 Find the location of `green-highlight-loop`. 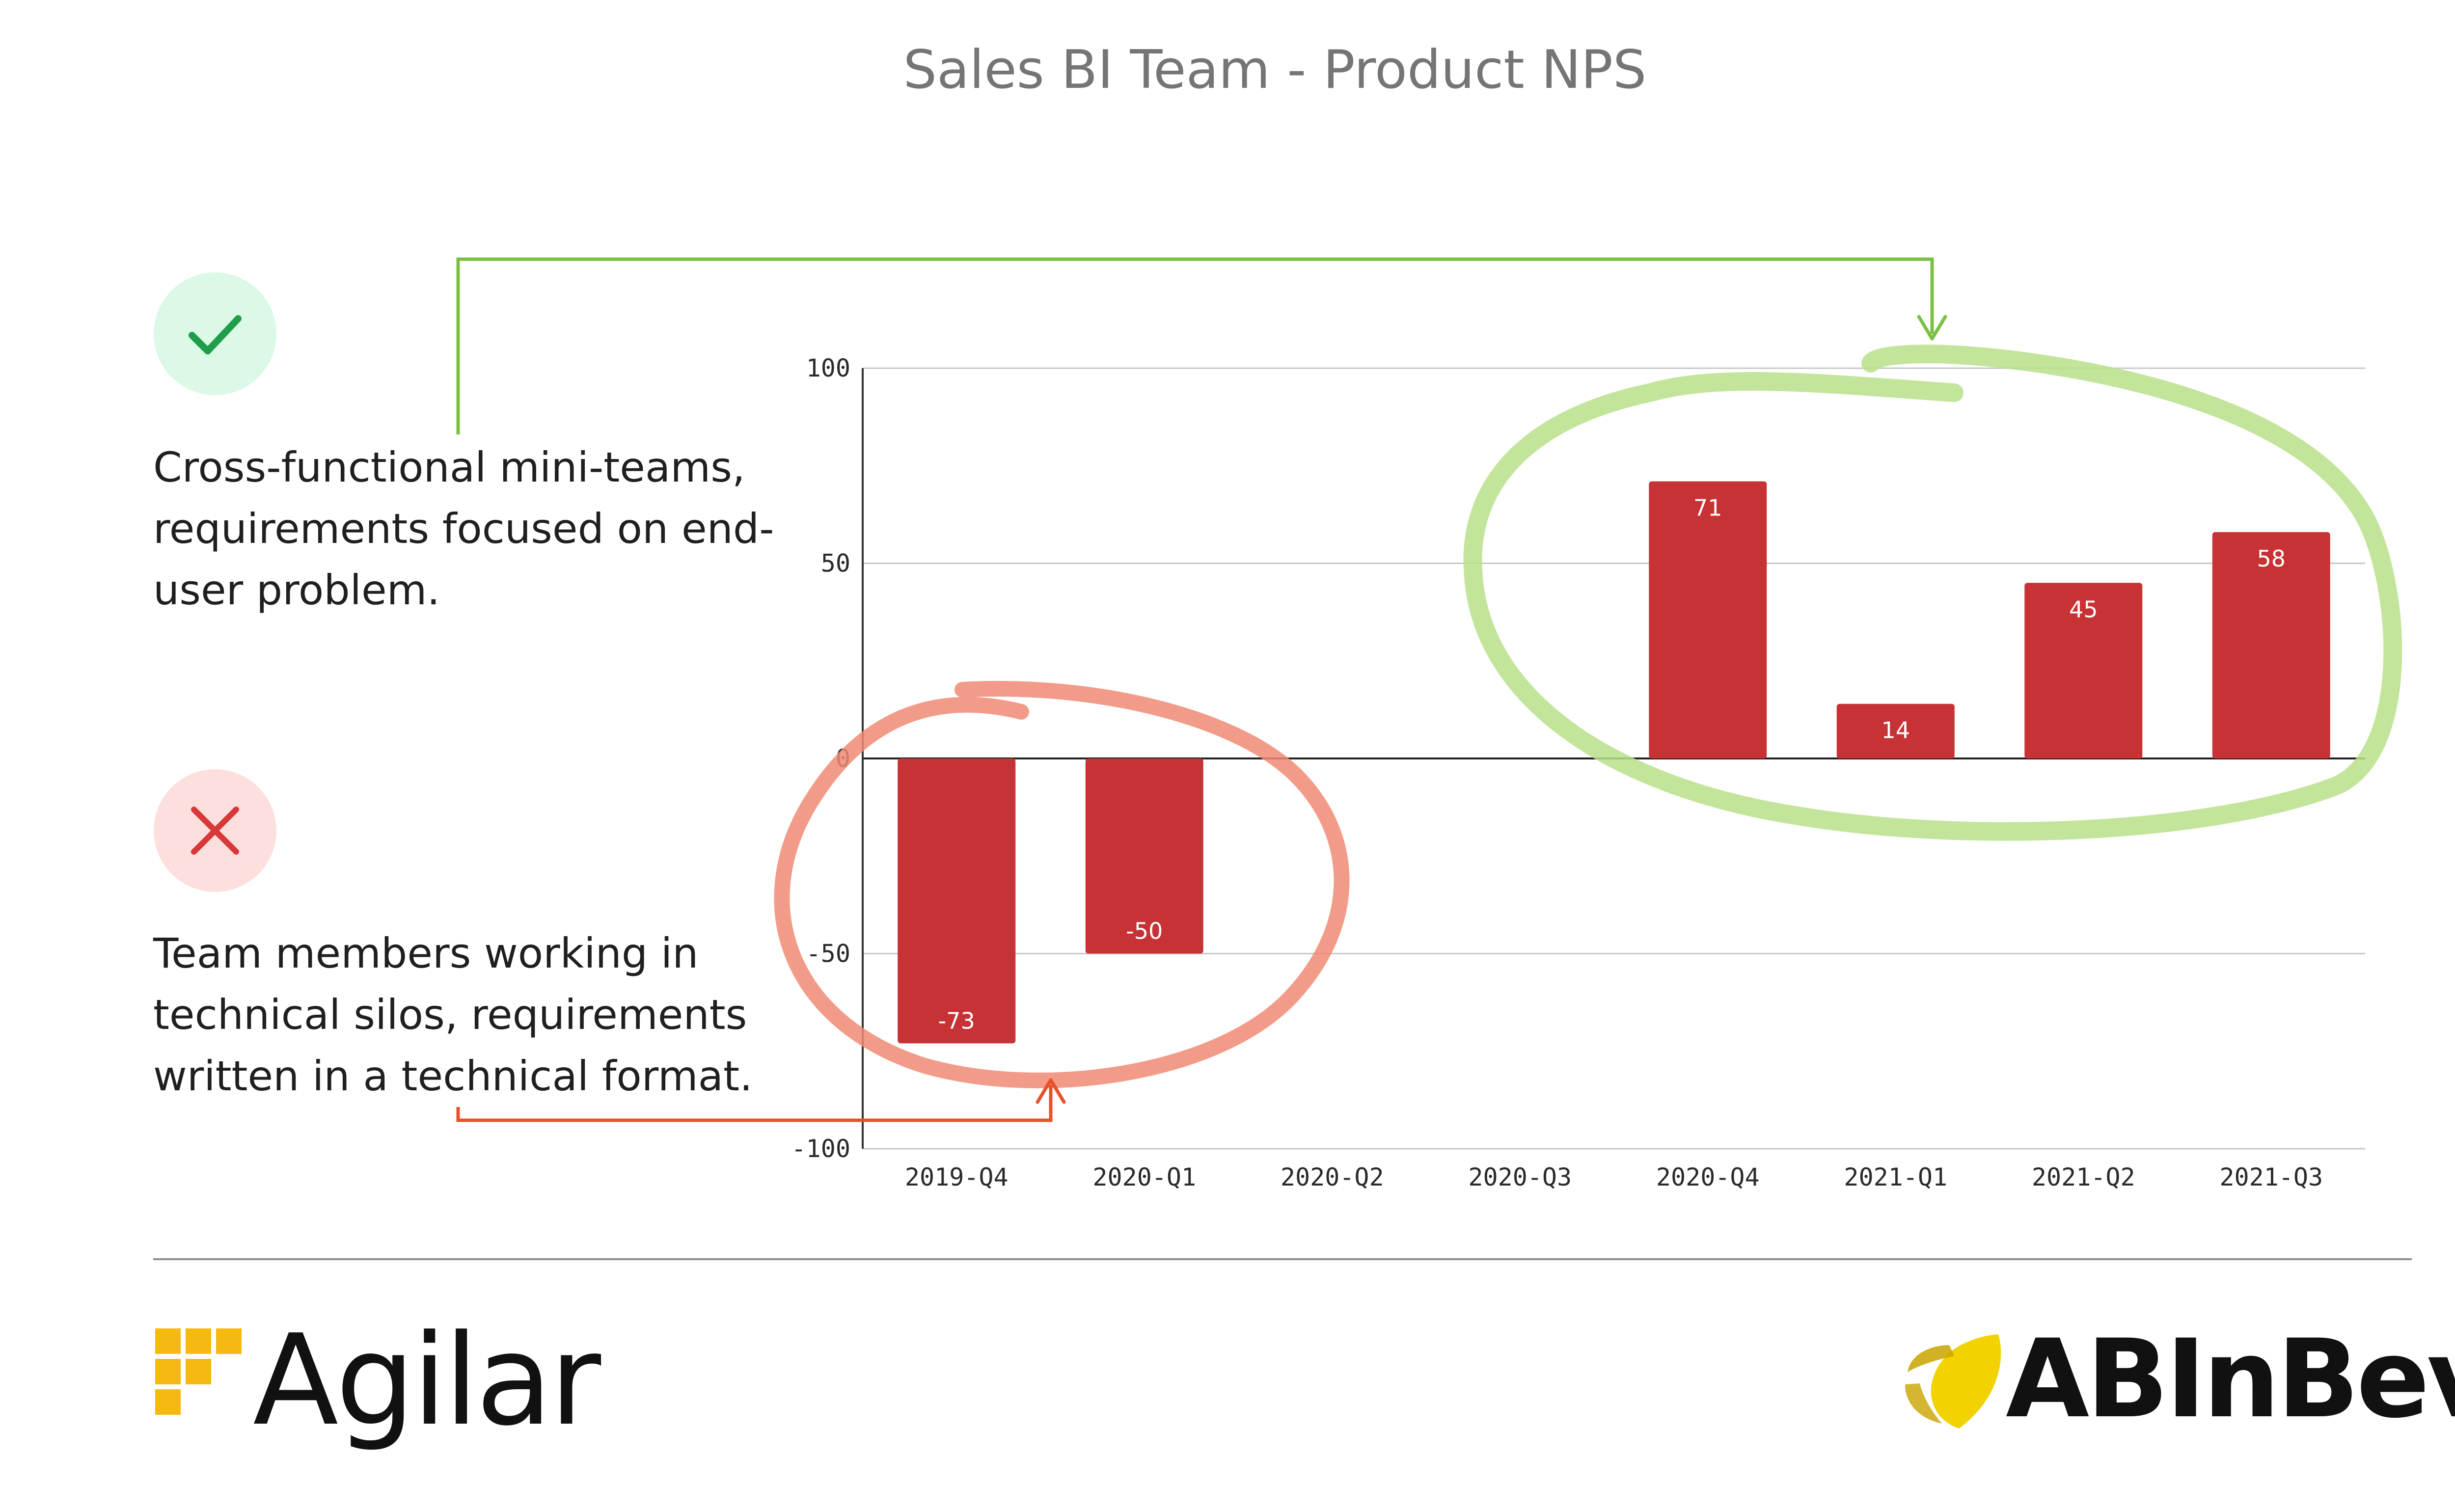

green-highlight-loop is located at coordinates (1932, 593).